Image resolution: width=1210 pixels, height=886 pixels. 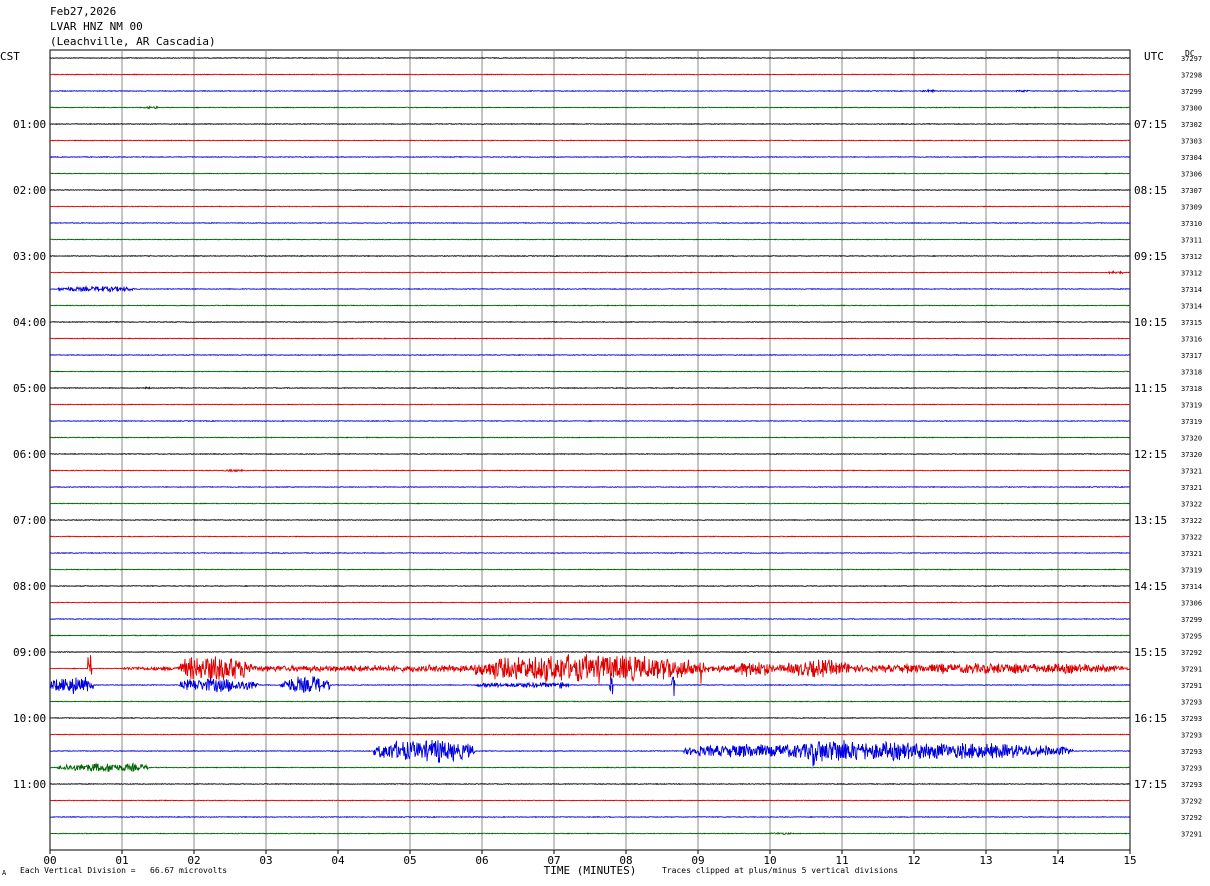 I want to click on x-tick-label: 04, so click(x=338, y=860).